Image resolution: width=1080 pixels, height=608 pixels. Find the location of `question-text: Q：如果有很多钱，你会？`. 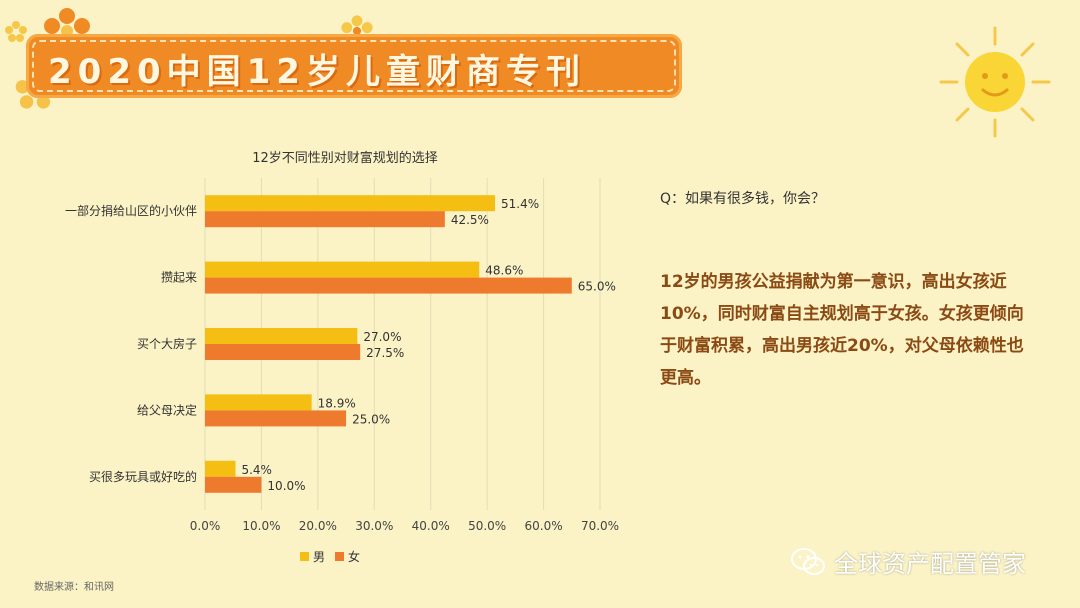

question-text: Q：如果有很多钱，你会？ is located at coordinates (743, 199).